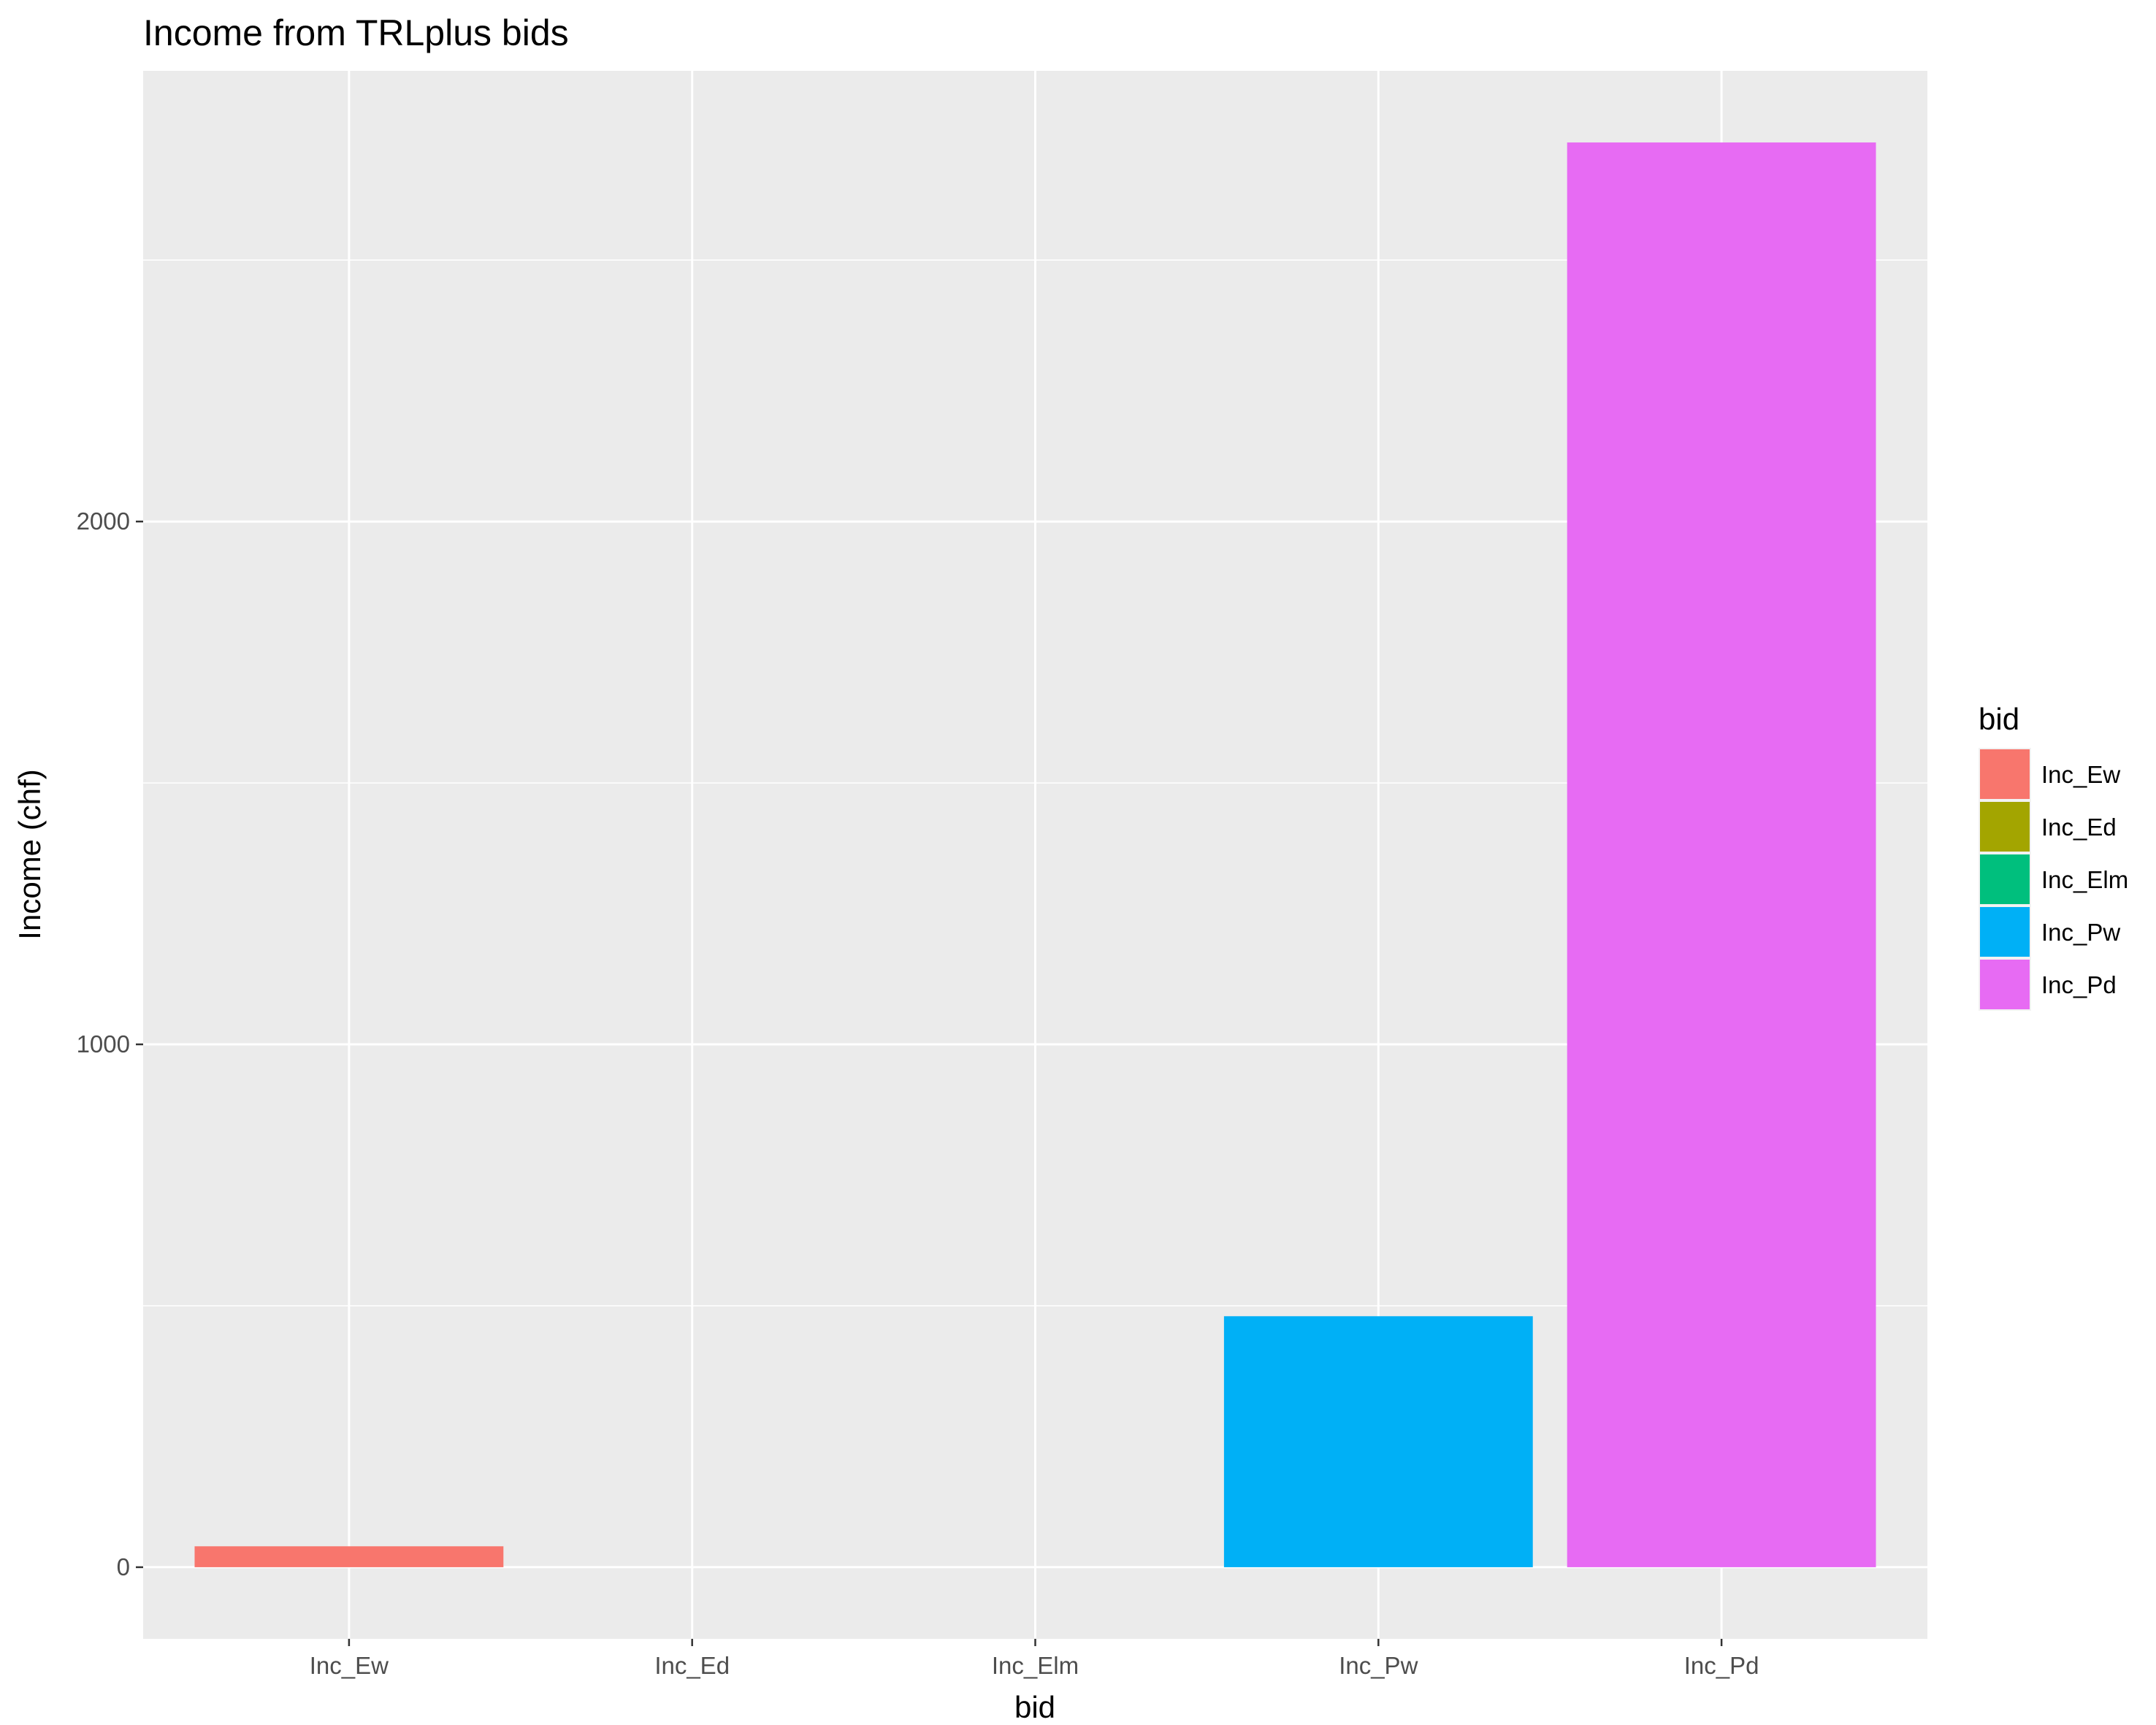 The width and height of the screenshot is (2156, 1725). I want to click on legend-title: bid, so click(1999, 719).